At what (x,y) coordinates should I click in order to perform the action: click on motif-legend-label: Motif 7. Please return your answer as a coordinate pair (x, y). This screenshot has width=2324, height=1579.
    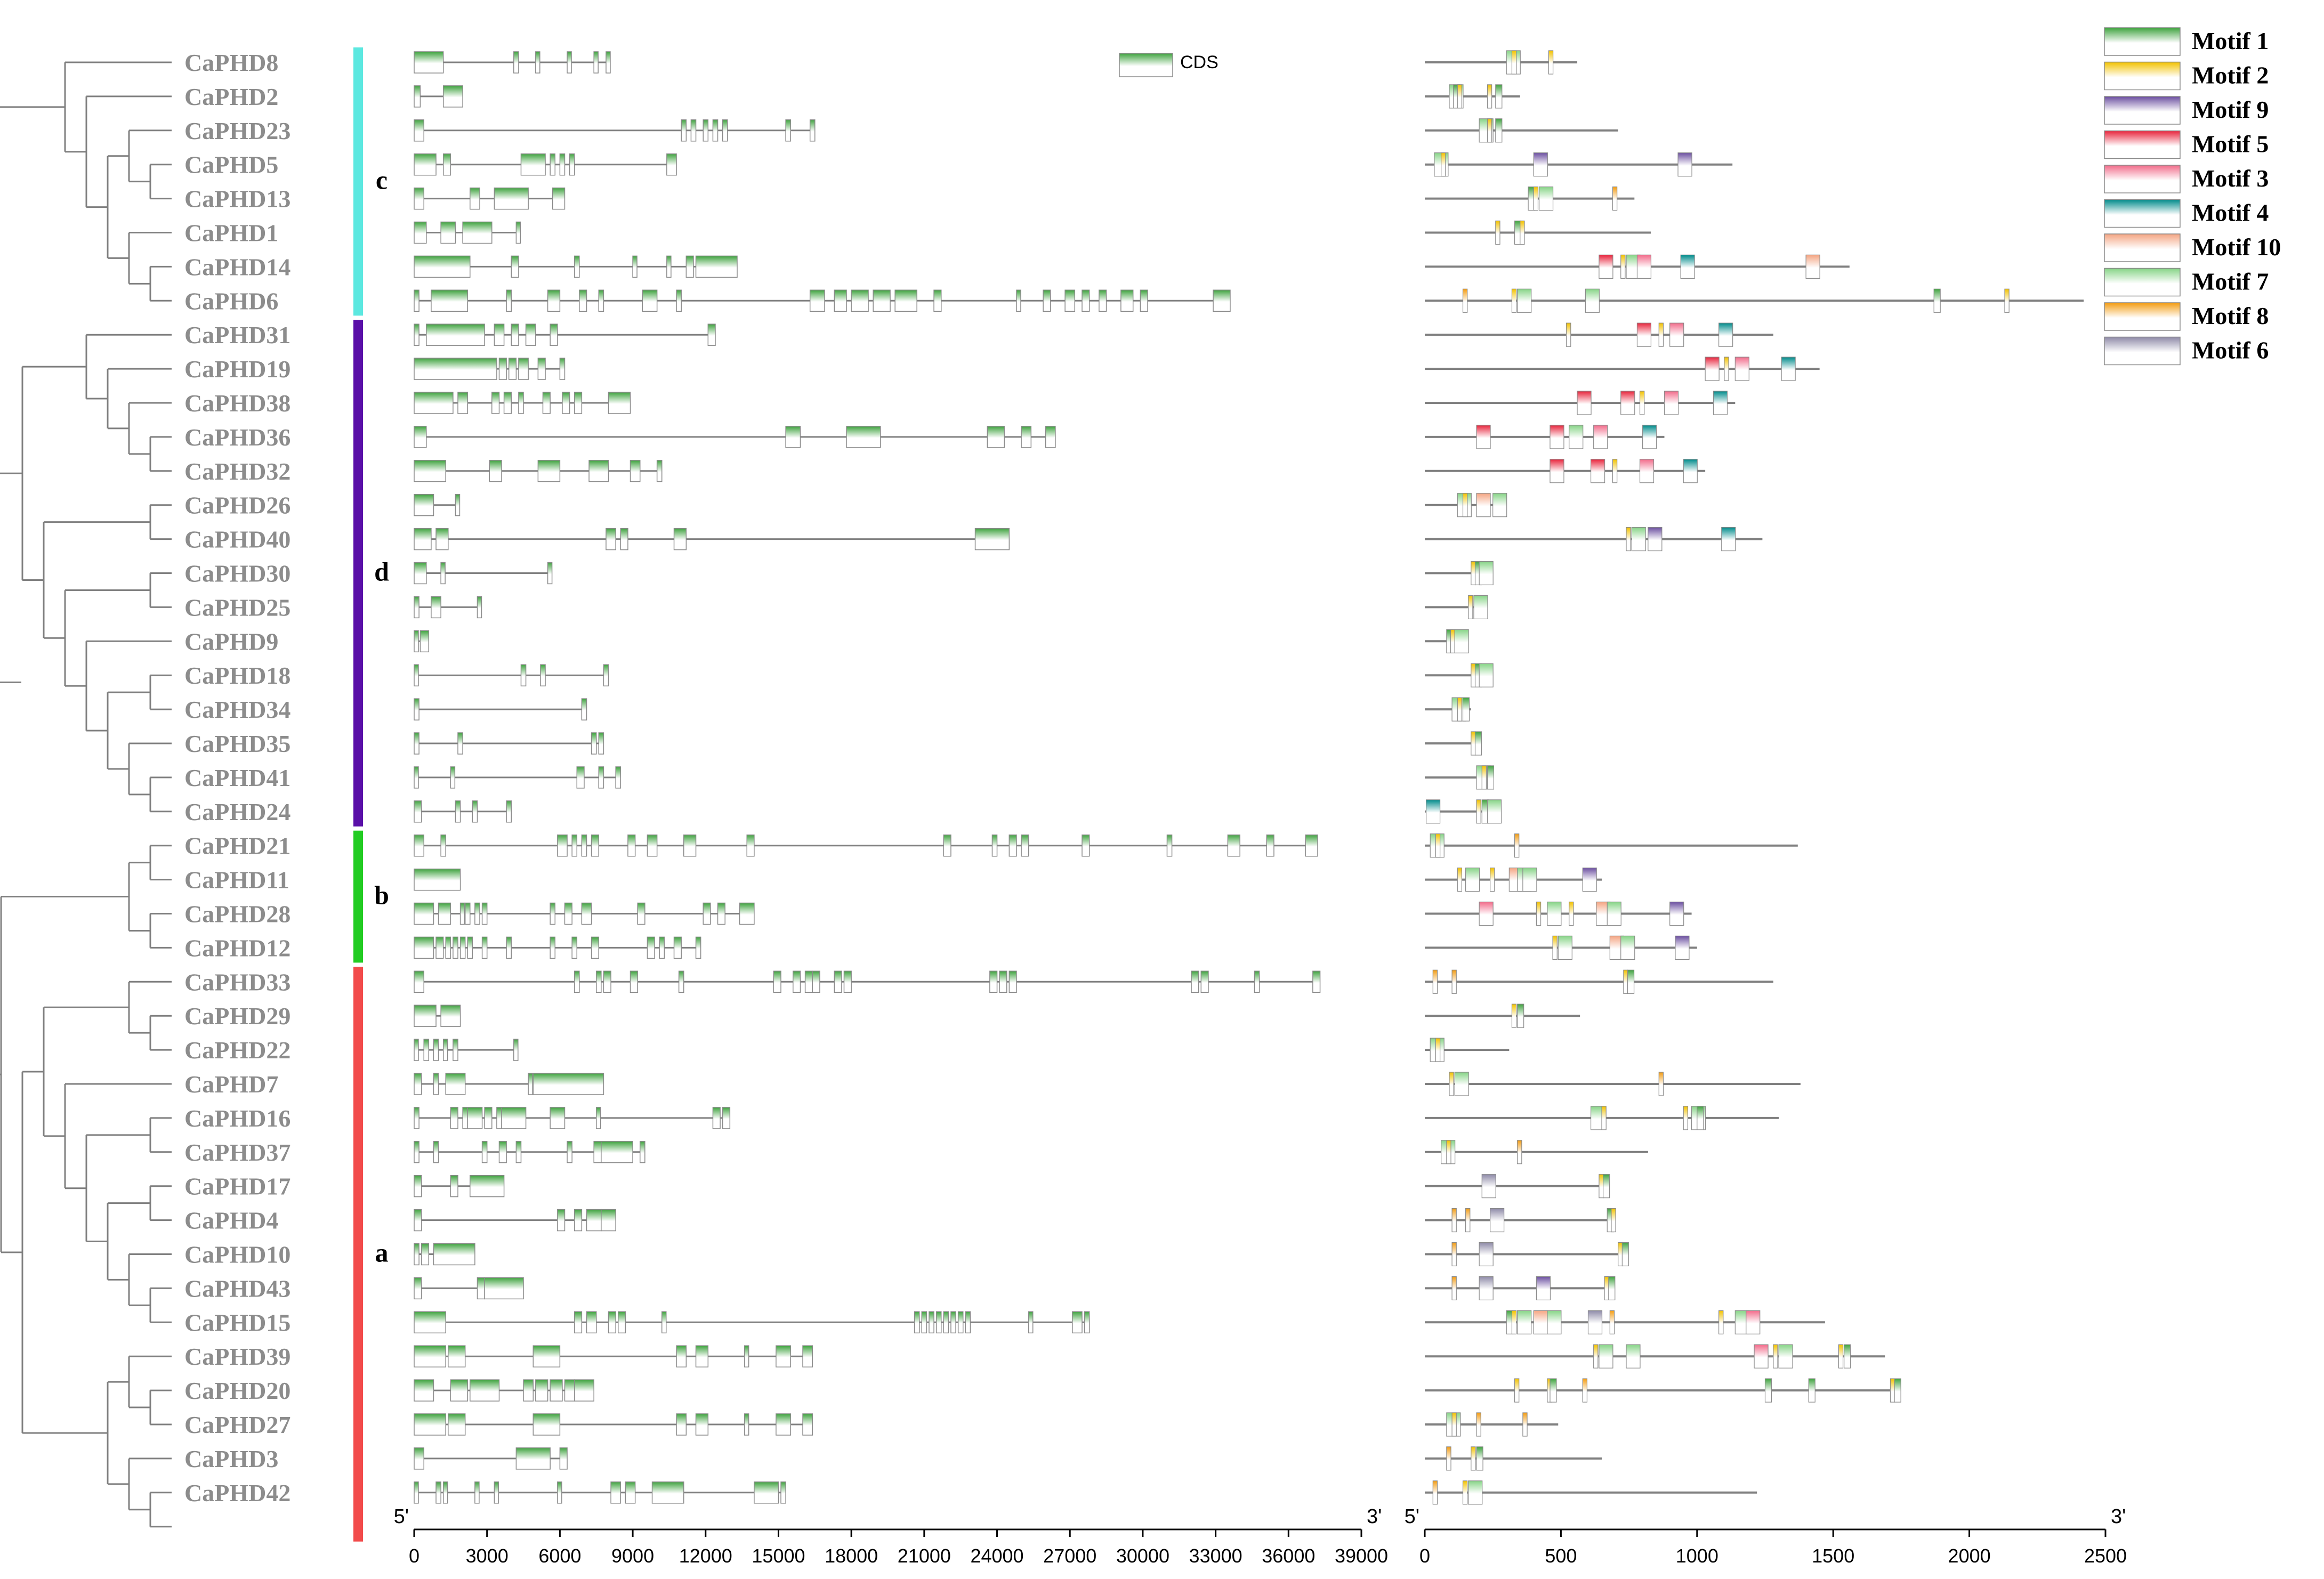
    Looking at the image, I should click on (2230, 281).